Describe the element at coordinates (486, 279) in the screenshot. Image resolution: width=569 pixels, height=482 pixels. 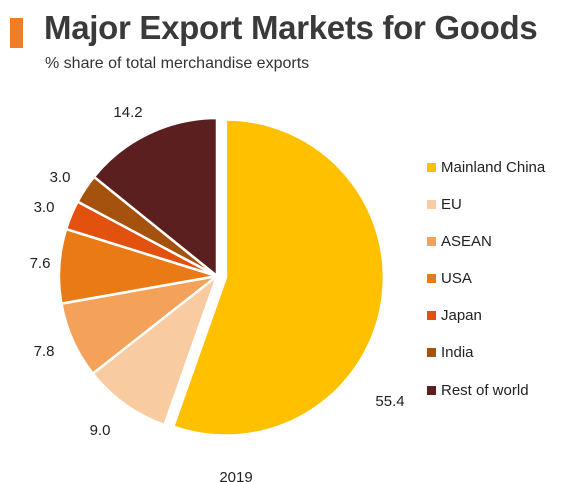
I see `legend-item-usa: USA` at that location.